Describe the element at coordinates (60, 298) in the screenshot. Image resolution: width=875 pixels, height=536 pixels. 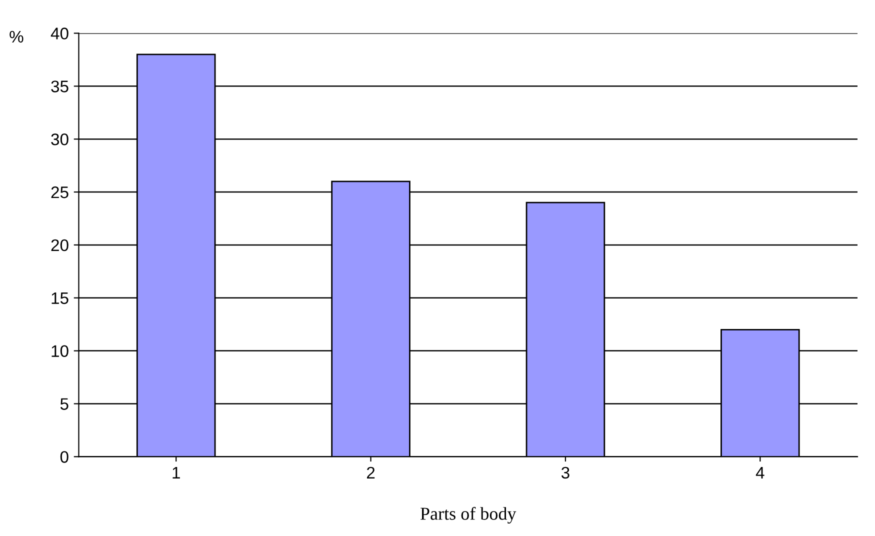
I see `y-tick-label: 15` at that location.